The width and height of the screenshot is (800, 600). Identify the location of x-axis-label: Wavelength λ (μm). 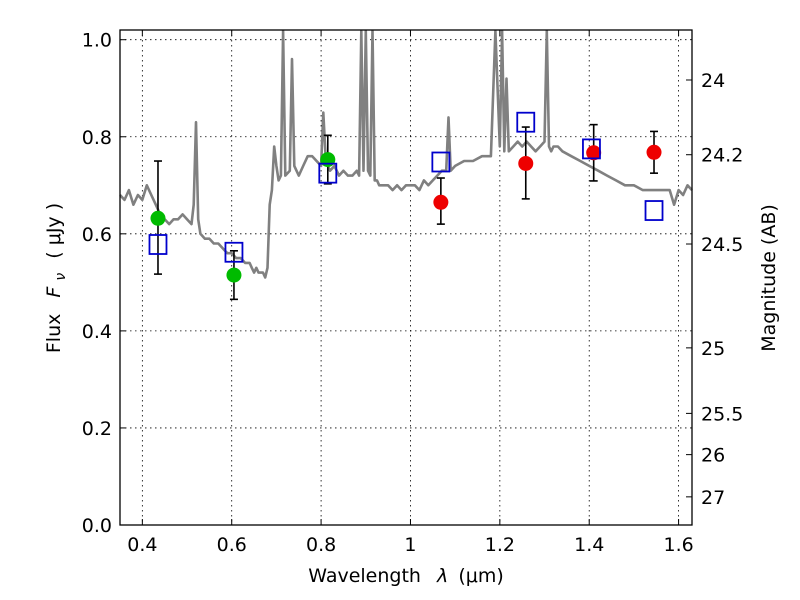
(405, 576).